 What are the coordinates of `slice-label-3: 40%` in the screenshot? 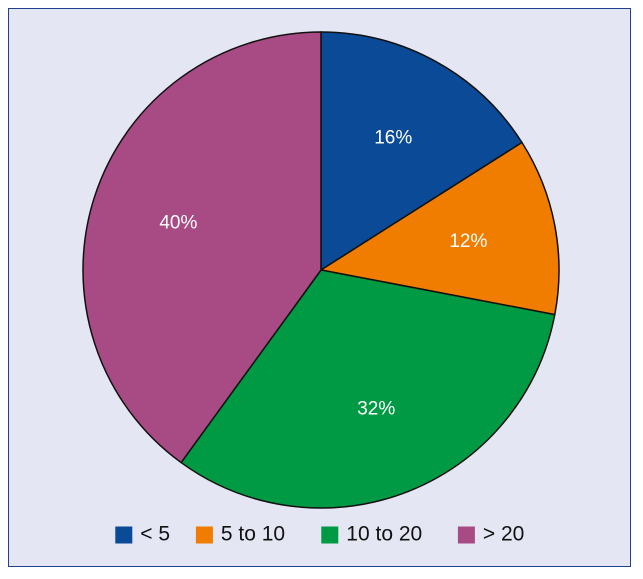 It's located at (178, 223).